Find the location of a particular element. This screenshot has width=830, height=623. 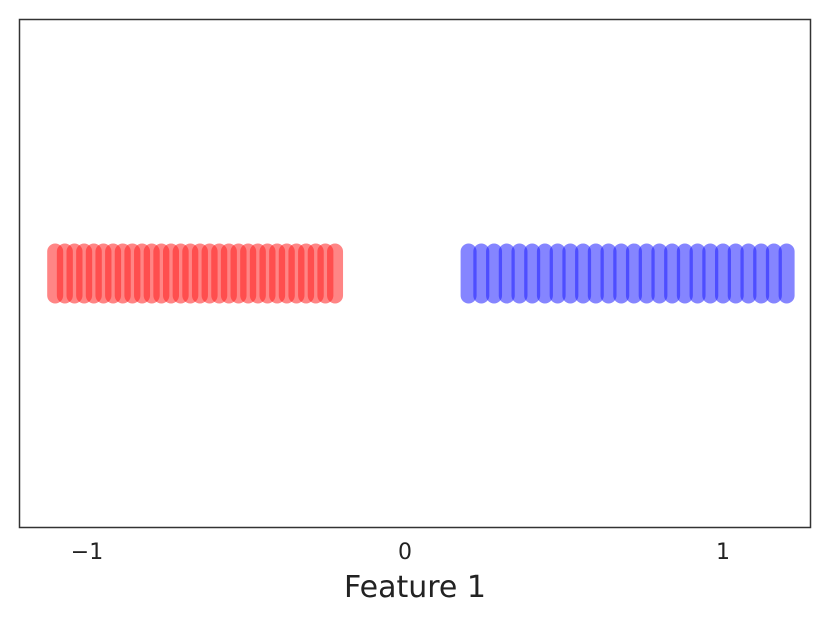

x-tick-label: 0 is located at coordinates (405, 552).